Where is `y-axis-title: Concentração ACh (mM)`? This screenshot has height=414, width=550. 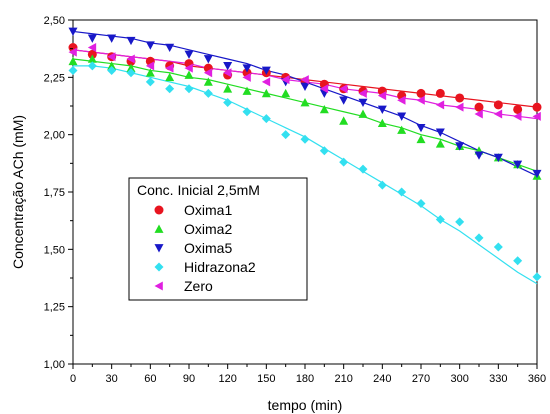
y-axis-title: Concentração ACh (mM) is located at coordinates (18, 192).